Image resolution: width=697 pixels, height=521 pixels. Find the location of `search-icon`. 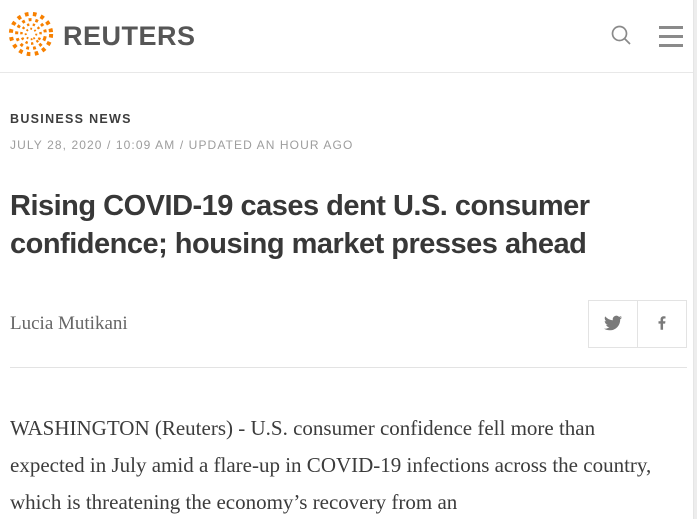

search-icon is located at coordinates (621, 36).